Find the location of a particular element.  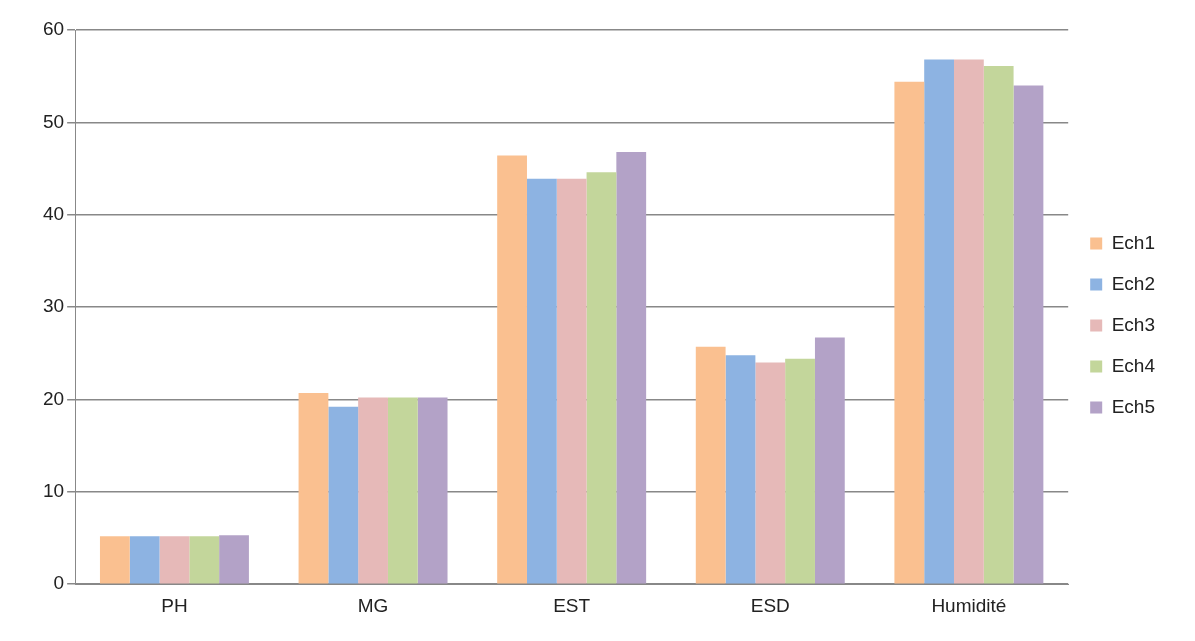

y-tick-label: 60 is located at coordinates (53, 29).